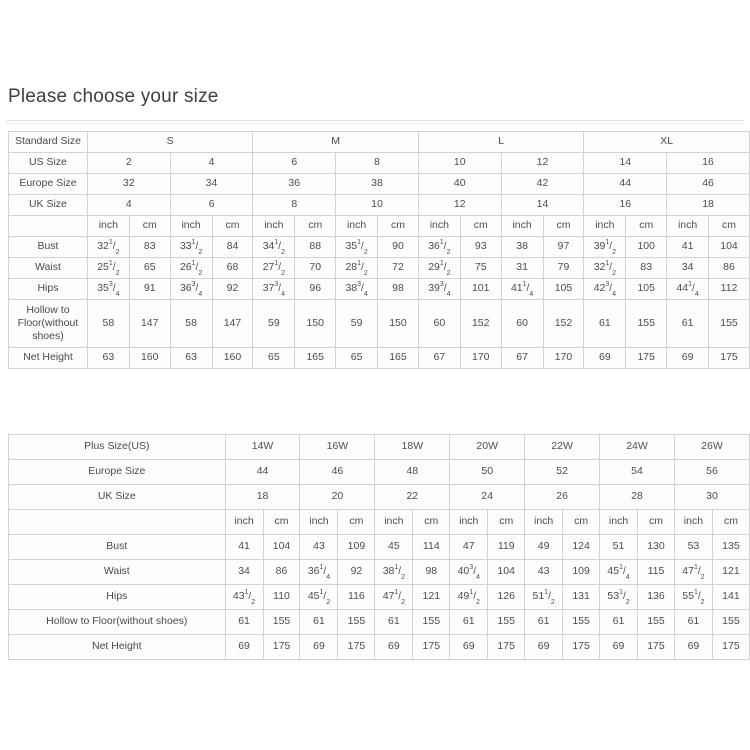 Image resolution: width=750 pixels, height=750 pixels. I want to click on table-cell: 331/2, so click(191, 247).